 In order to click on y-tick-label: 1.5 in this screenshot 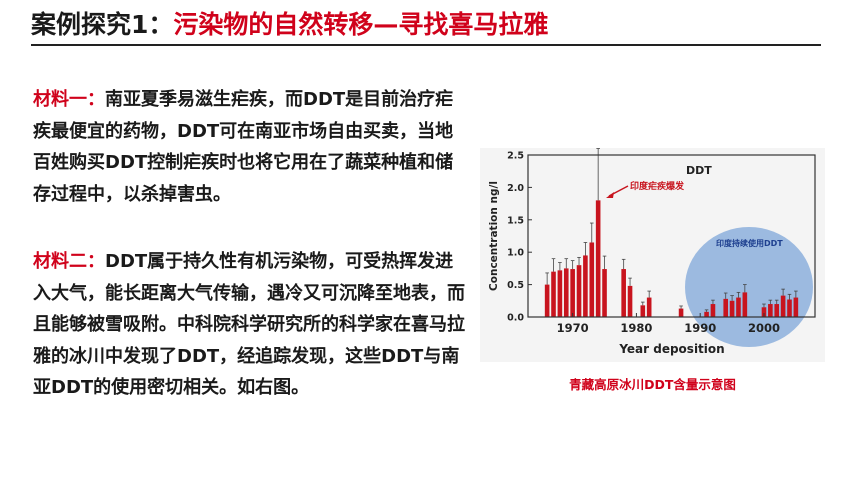, I will do `click(515, 220)`.